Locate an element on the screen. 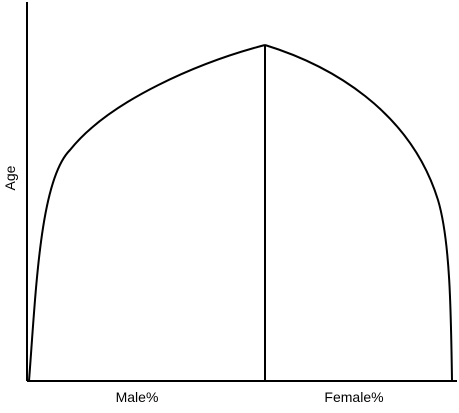 This screenshot has width=459, height=413. y-axis-label: Age is located at coordinates (10, 177).